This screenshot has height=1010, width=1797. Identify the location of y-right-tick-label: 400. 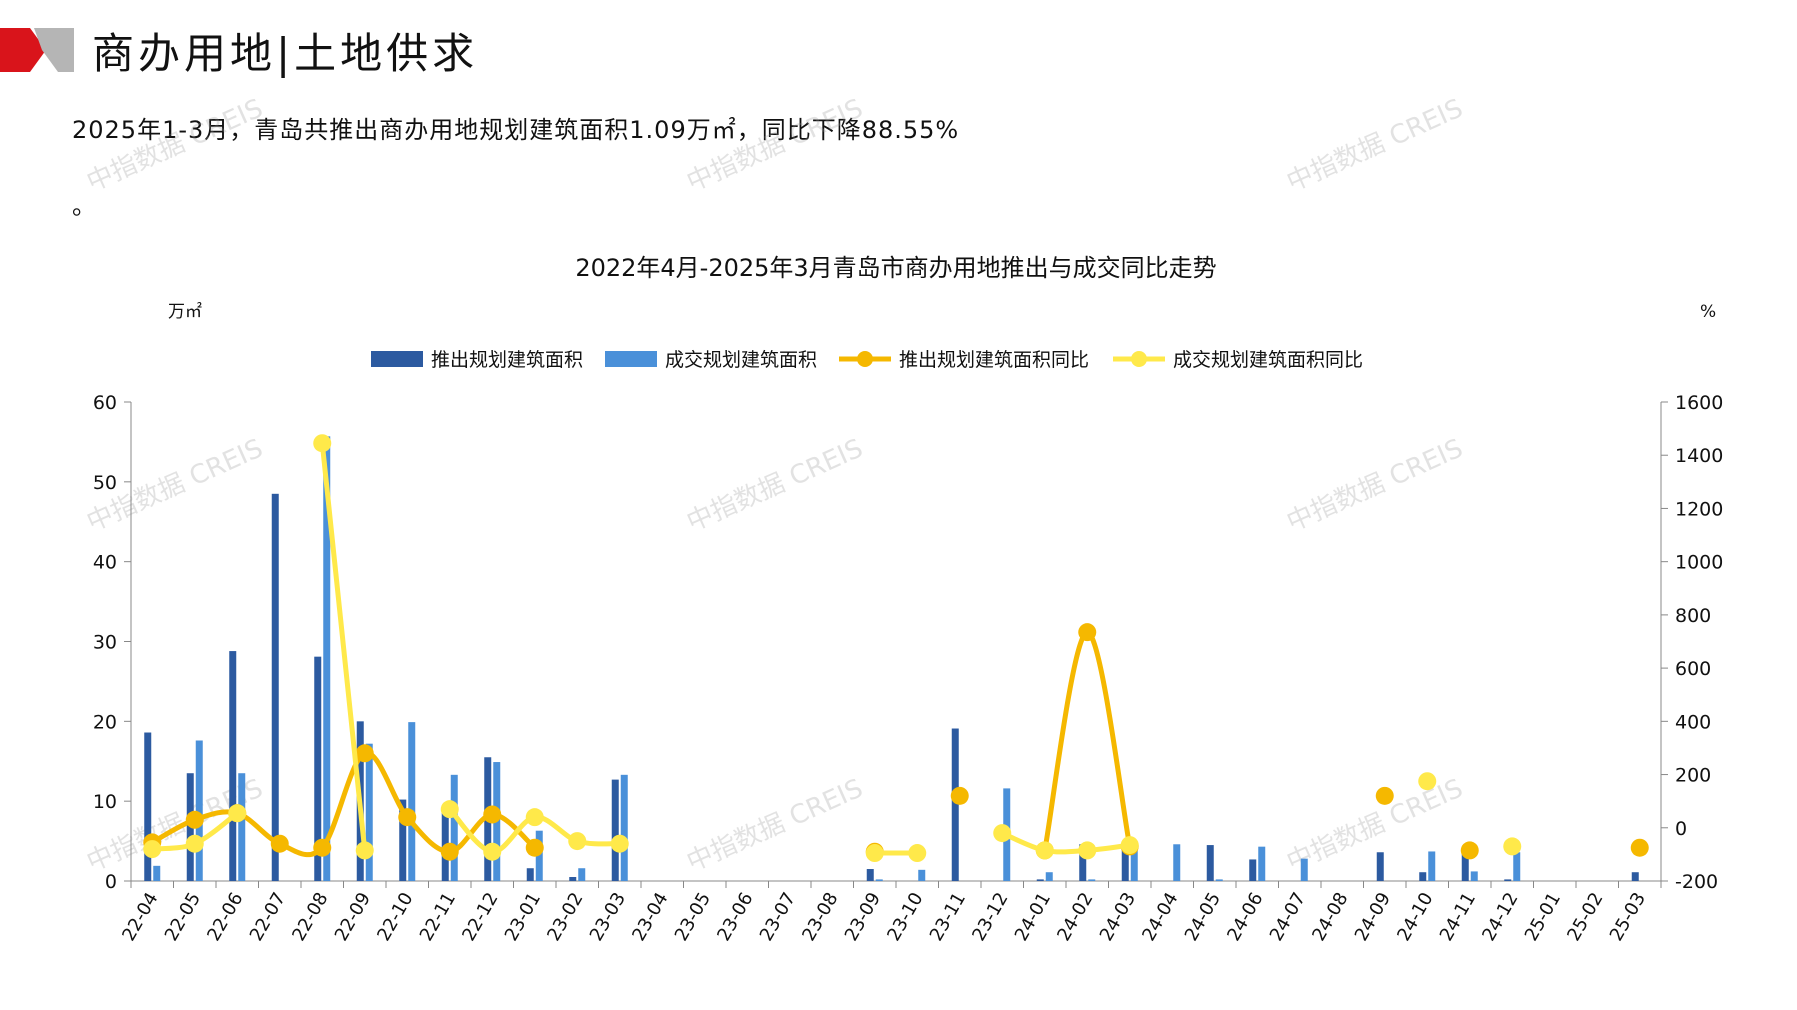
(1693, 722).